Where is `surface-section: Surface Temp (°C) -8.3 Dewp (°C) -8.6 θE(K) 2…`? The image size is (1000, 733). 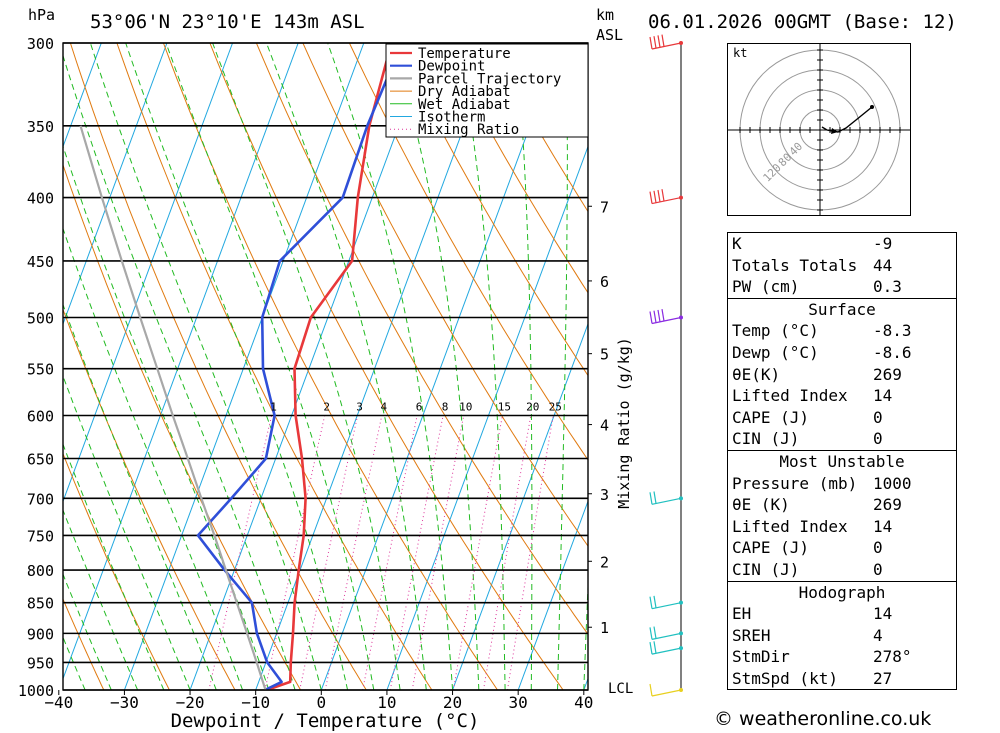
surface-section: Surface Temp (°C) -8.3 Dewp (°C) -8.6 θE(K) 2… is located at coordinates (842, 373).